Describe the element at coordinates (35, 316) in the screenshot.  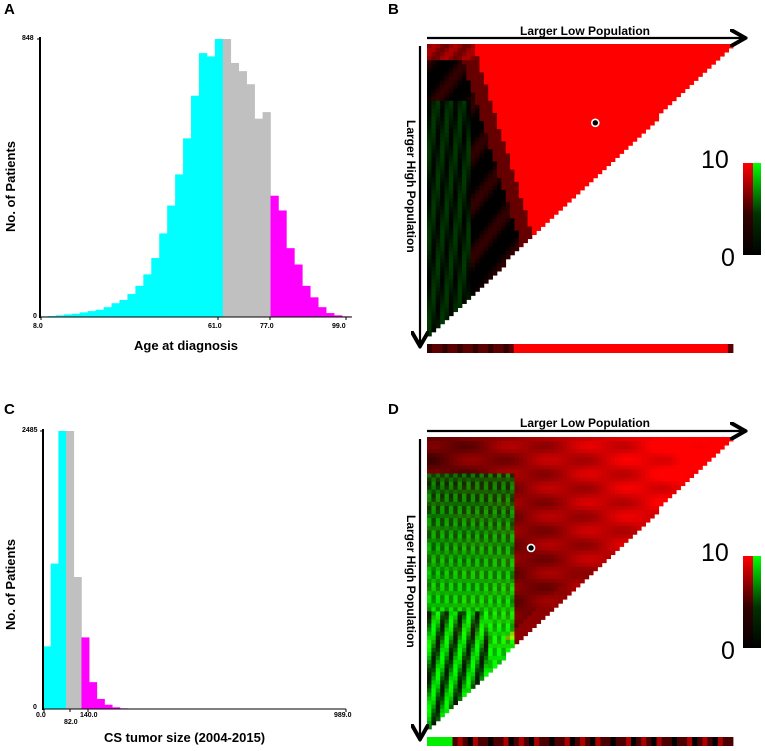
I see `panel-a-ytick-min: 0` at that location.